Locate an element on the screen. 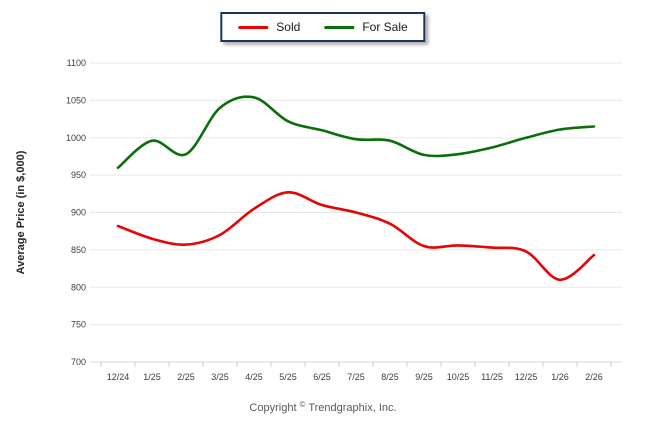 The image size is (646, 434). x-tick-label: 2/26 is located at coordinates (594, 377).